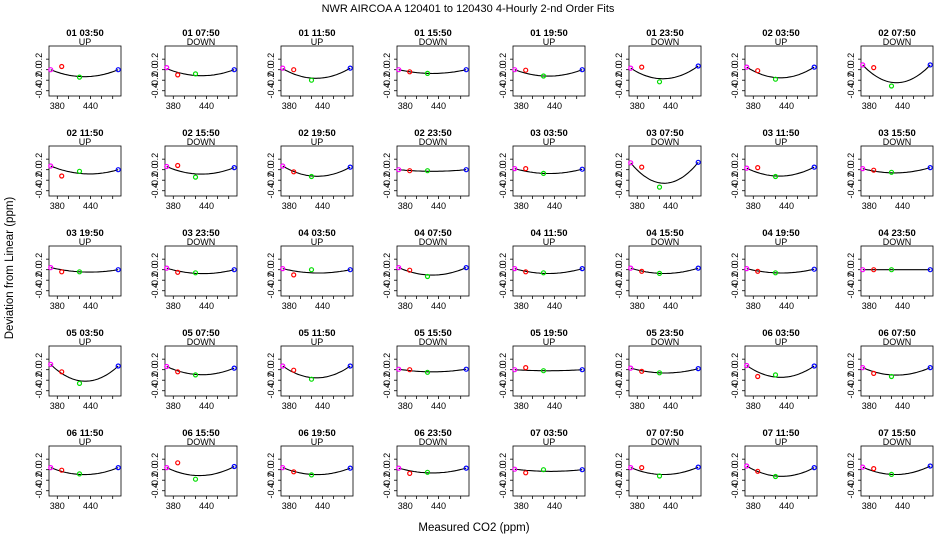 This screenshot has height=540, width=936. I want to click on panel-time-label: 01 07:50, so click(201, 33).